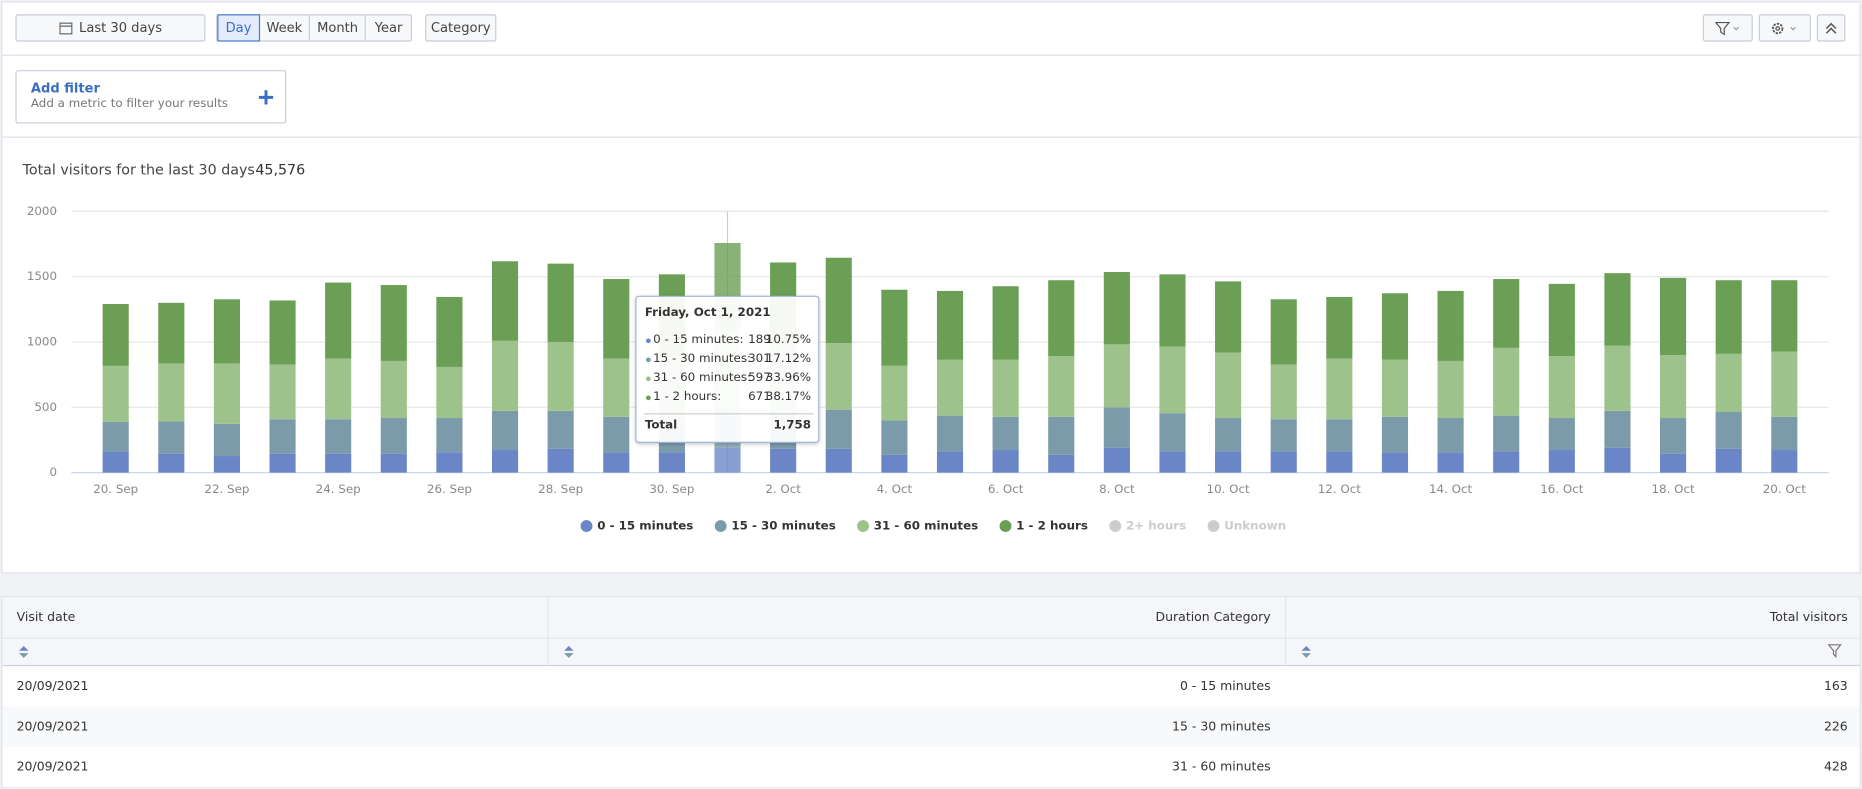 The width and height of the screenshot is (1862, 789). Describe the element at coordinates (661, 426) in the screenshot. I see `tooltip-total-label: Total` at that location.